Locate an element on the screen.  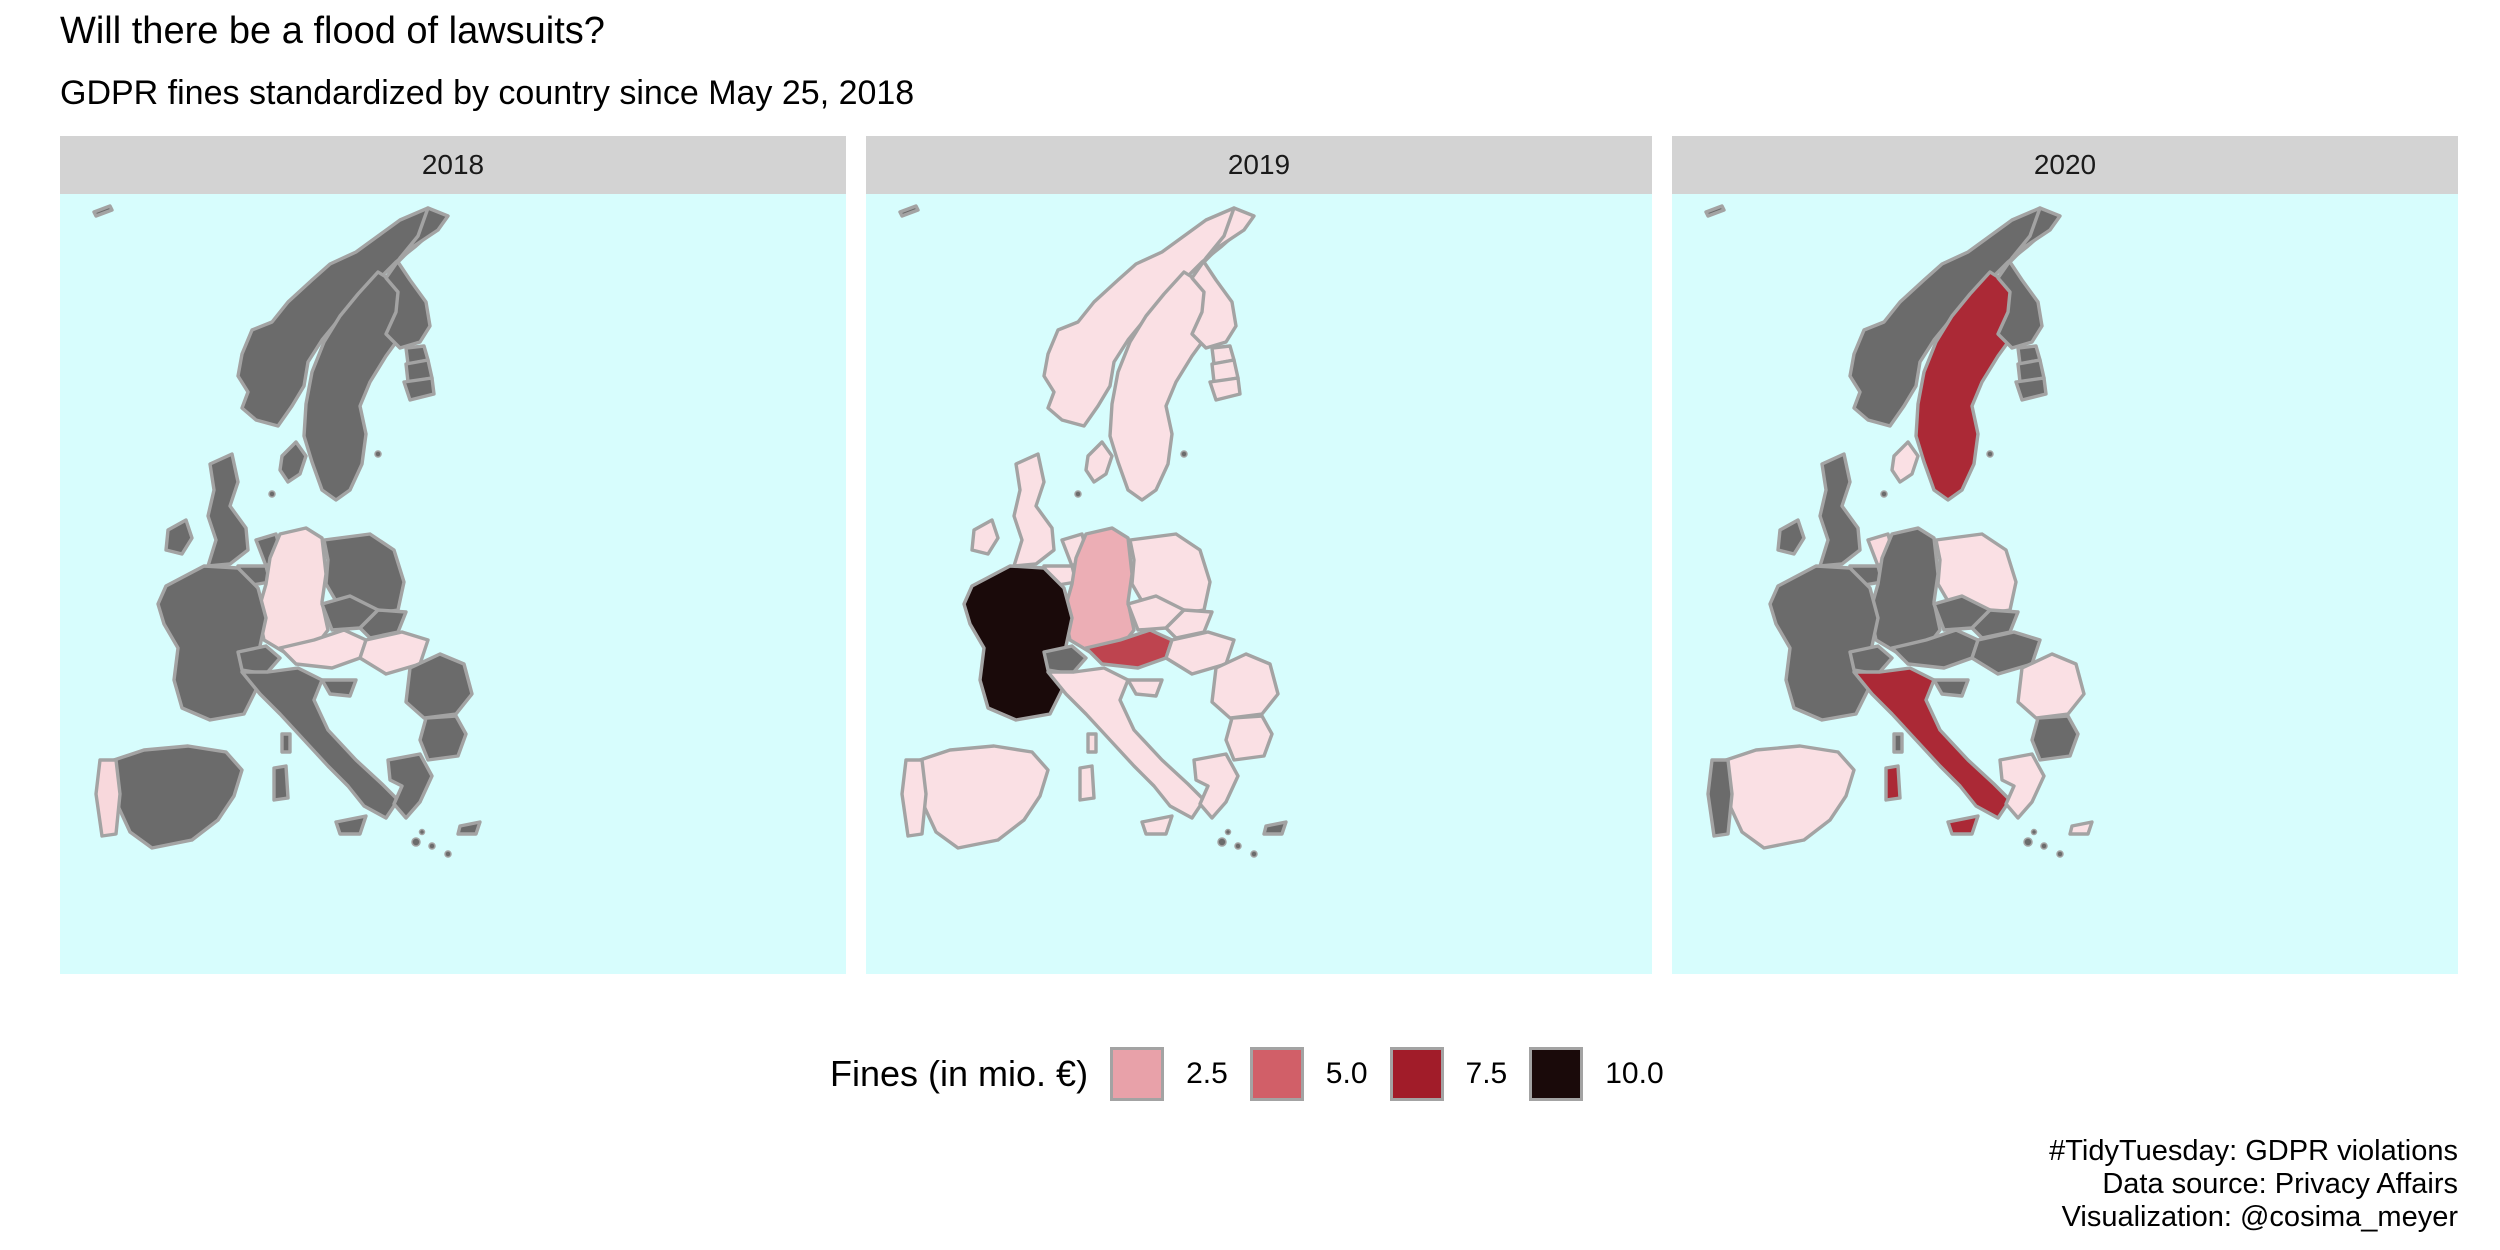
legend-title: Fines (in mio. €) is located at coordinates (959, 1073).